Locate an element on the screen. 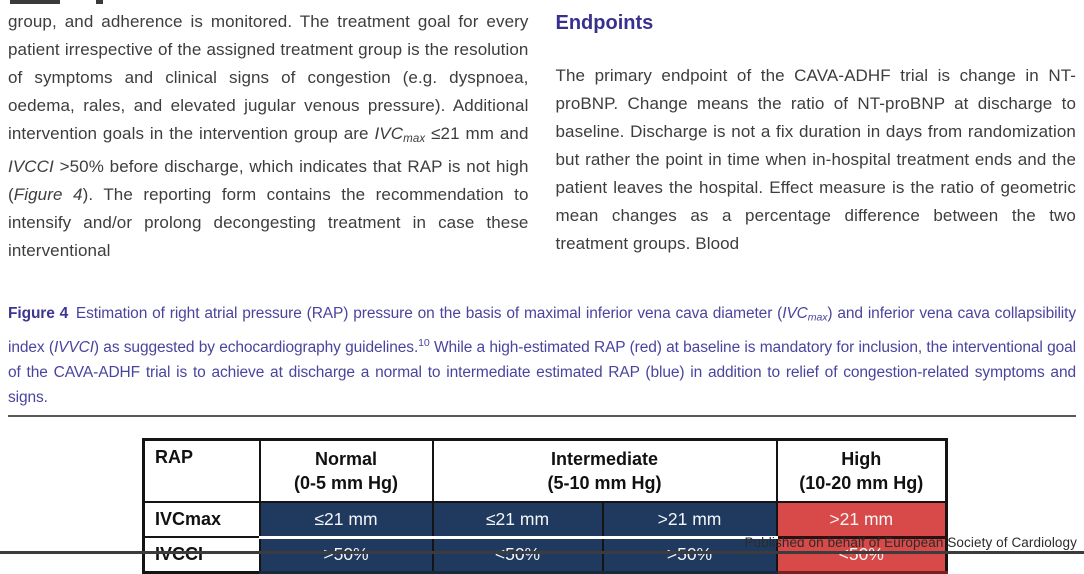 This screenshot has height=574, width=1084. column-header-high: High (10-20 mm Hg) is located at coordinates (861, 471).